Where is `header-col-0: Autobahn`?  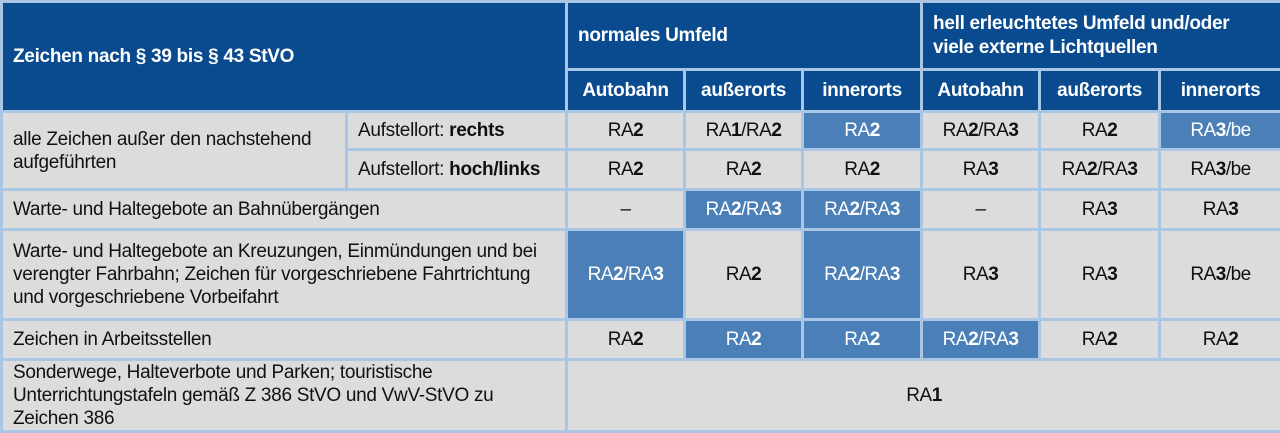
header-col-0: Autobahn is located at coordinates (626, 91).